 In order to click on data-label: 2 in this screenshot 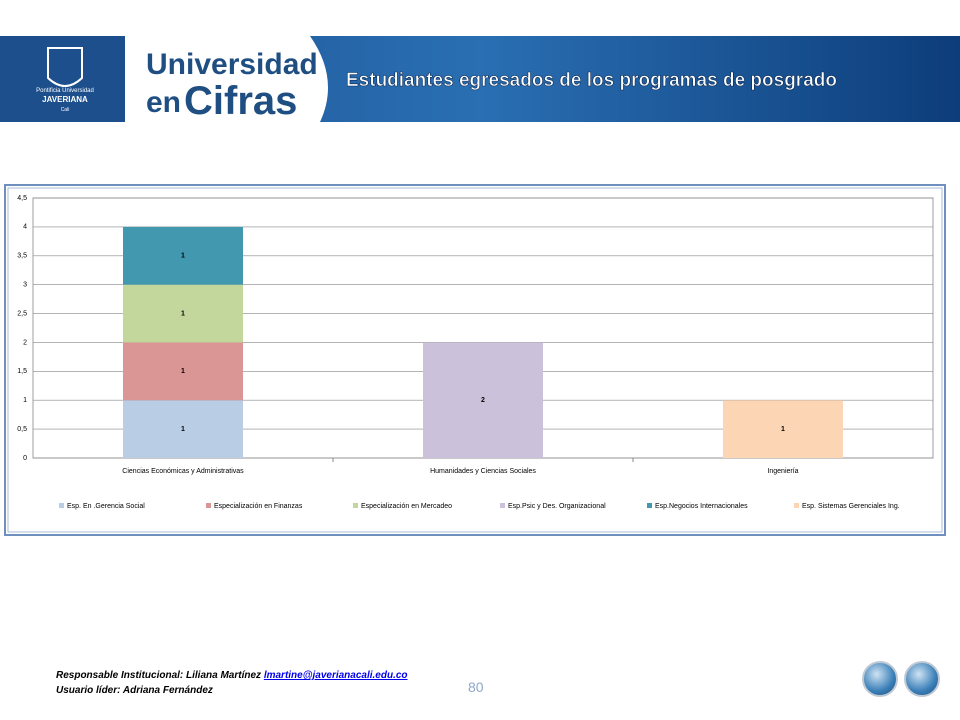, I will do `click(483, 400)`.